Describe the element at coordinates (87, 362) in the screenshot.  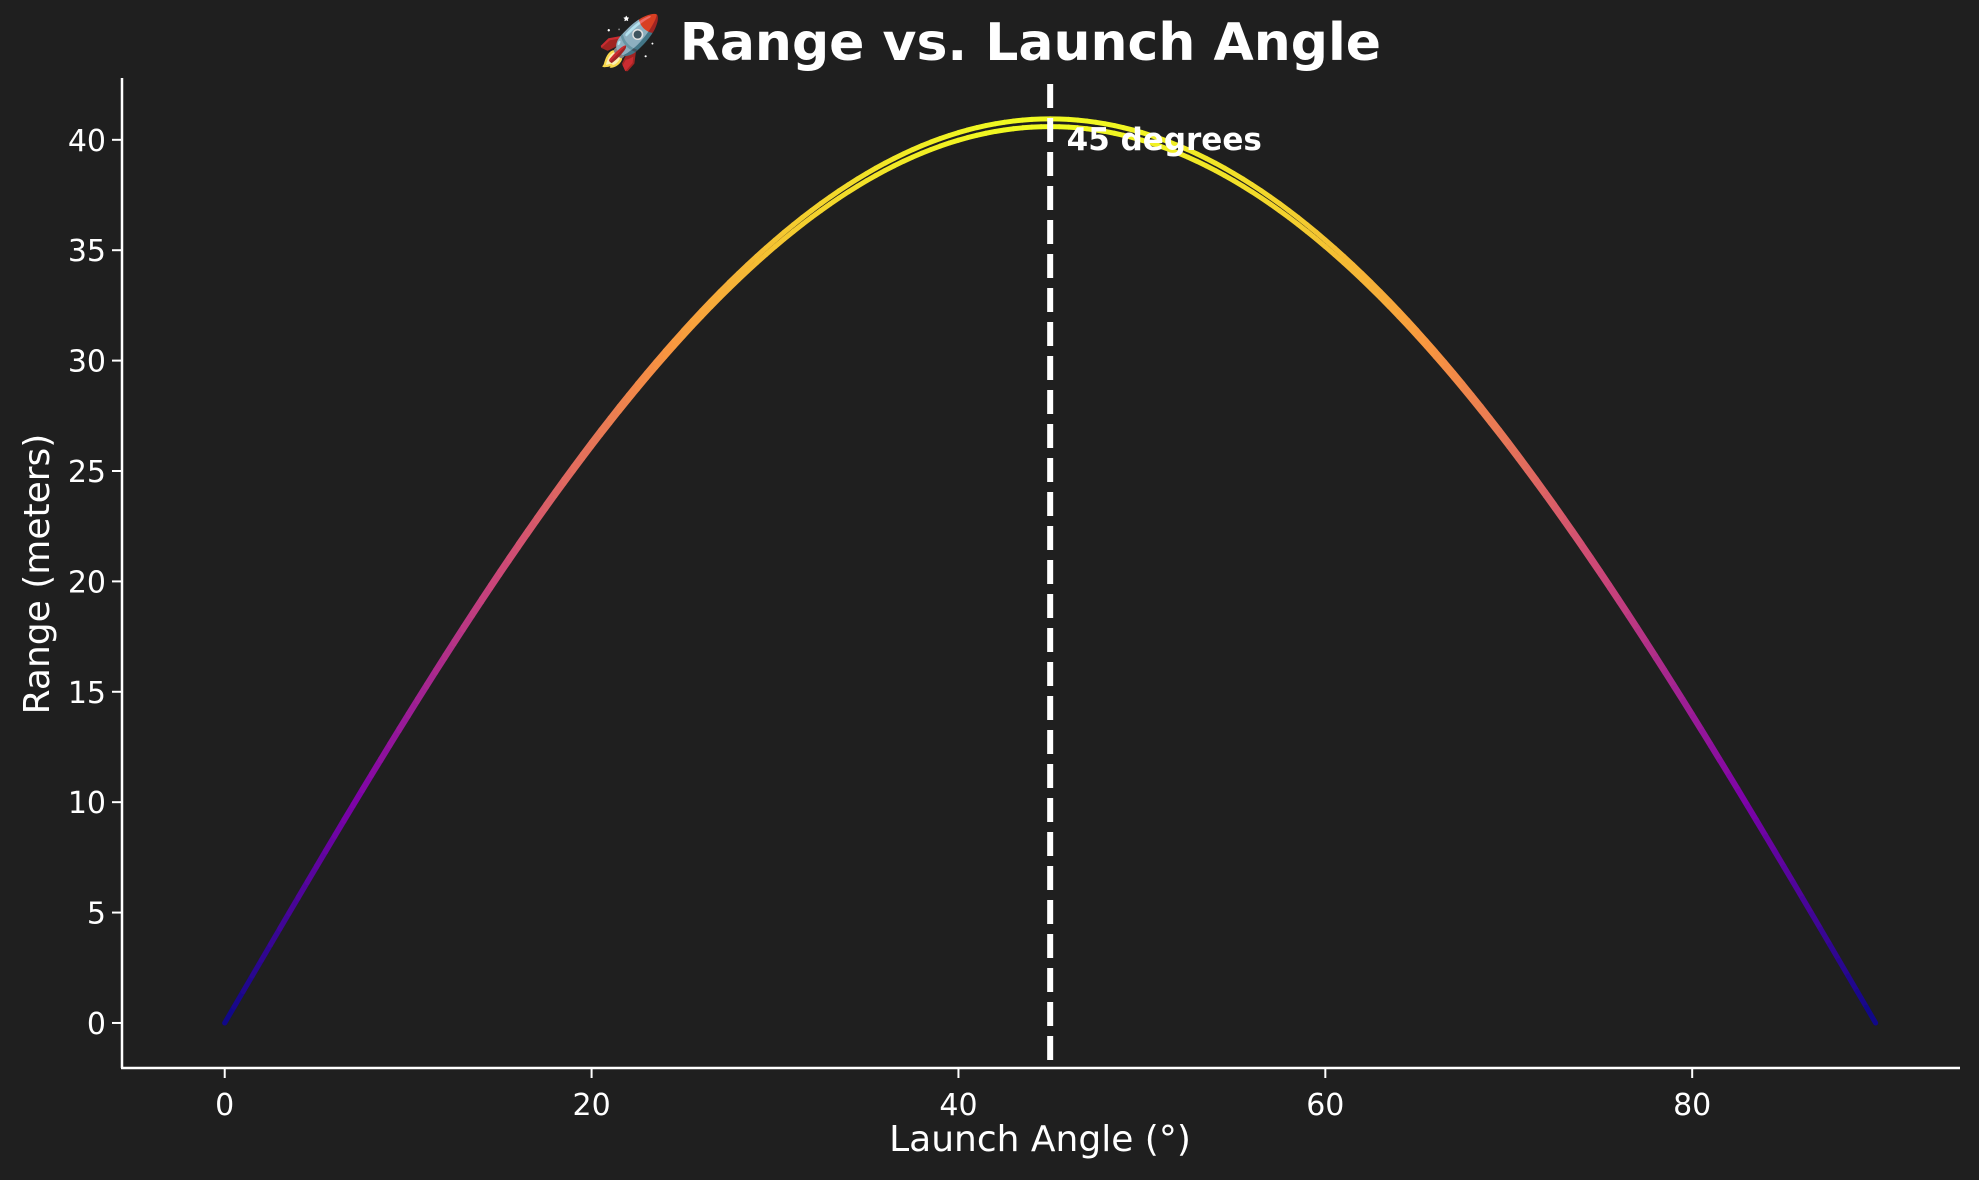
I see `y-tick-label: 30` at that location.